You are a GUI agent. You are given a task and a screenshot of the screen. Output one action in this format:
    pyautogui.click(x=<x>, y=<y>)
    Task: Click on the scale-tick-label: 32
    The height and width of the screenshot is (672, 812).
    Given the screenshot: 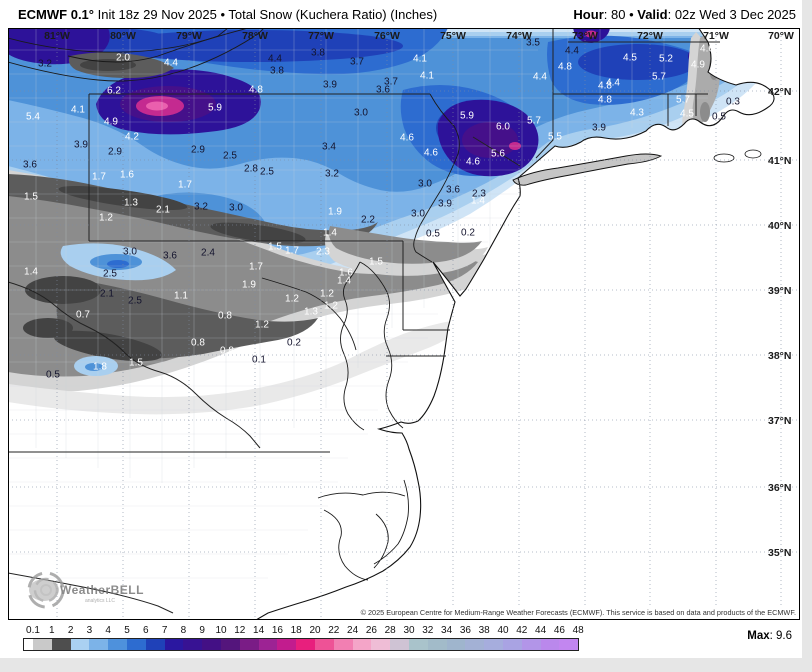 What is the action you would take?
    pyautogui.click(x=428, y=630)
    